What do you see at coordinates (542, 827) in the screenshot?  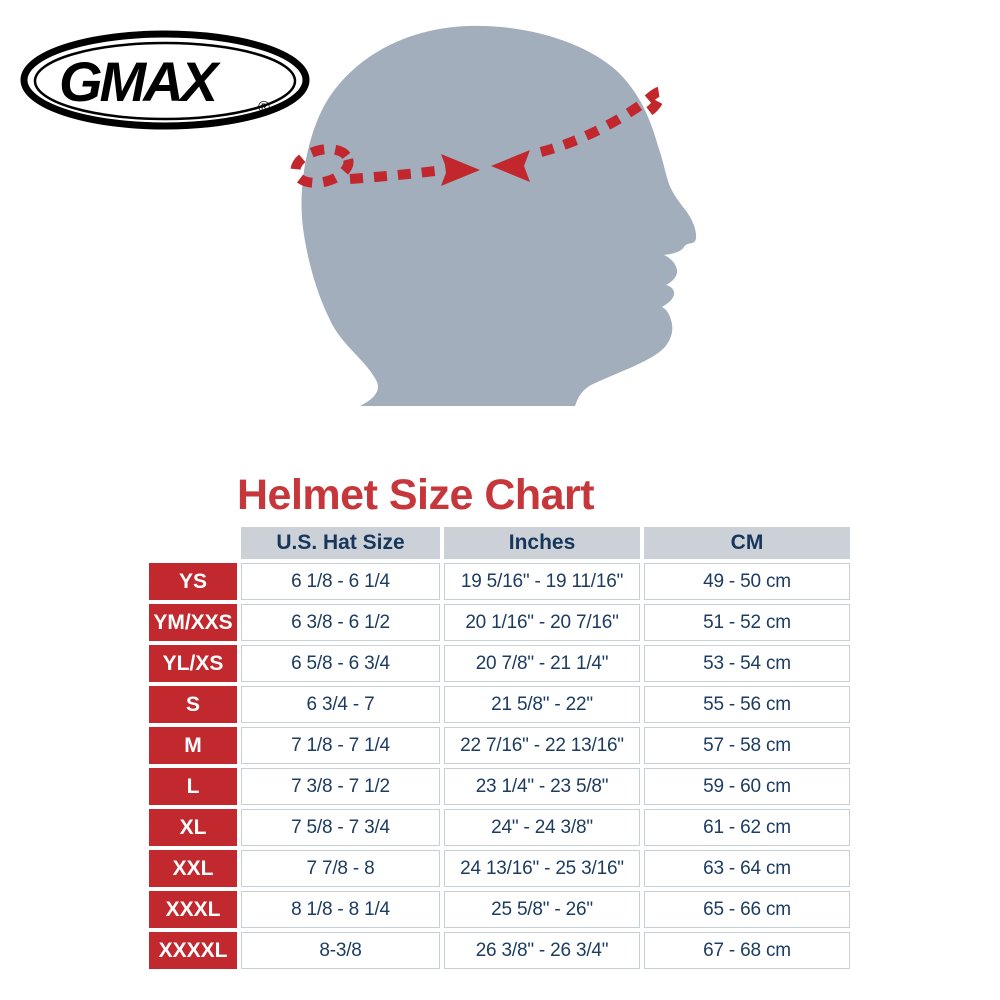 I see `inches-value: 24" - 24 3/8"` at bounding box center [542, 827].